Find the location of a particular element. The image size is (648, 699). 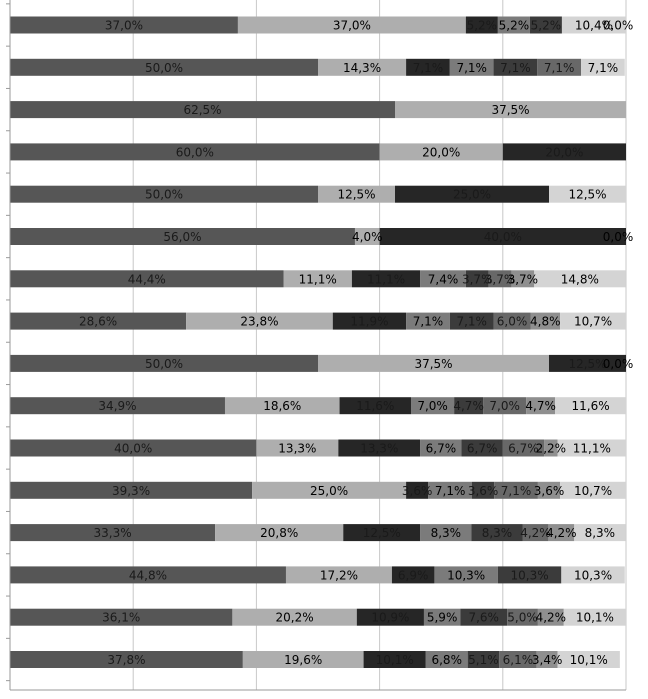

data-label: 56,0% is located at coordinates (182, 237).